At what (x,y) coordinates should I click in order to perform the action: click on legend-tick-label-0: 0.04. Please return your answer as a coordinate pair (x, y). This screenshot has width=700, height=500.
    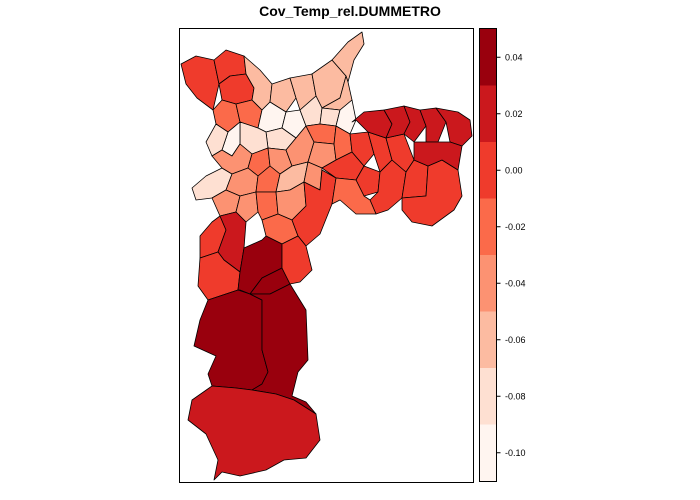
    Looking at the image, I should click on (514, 57).